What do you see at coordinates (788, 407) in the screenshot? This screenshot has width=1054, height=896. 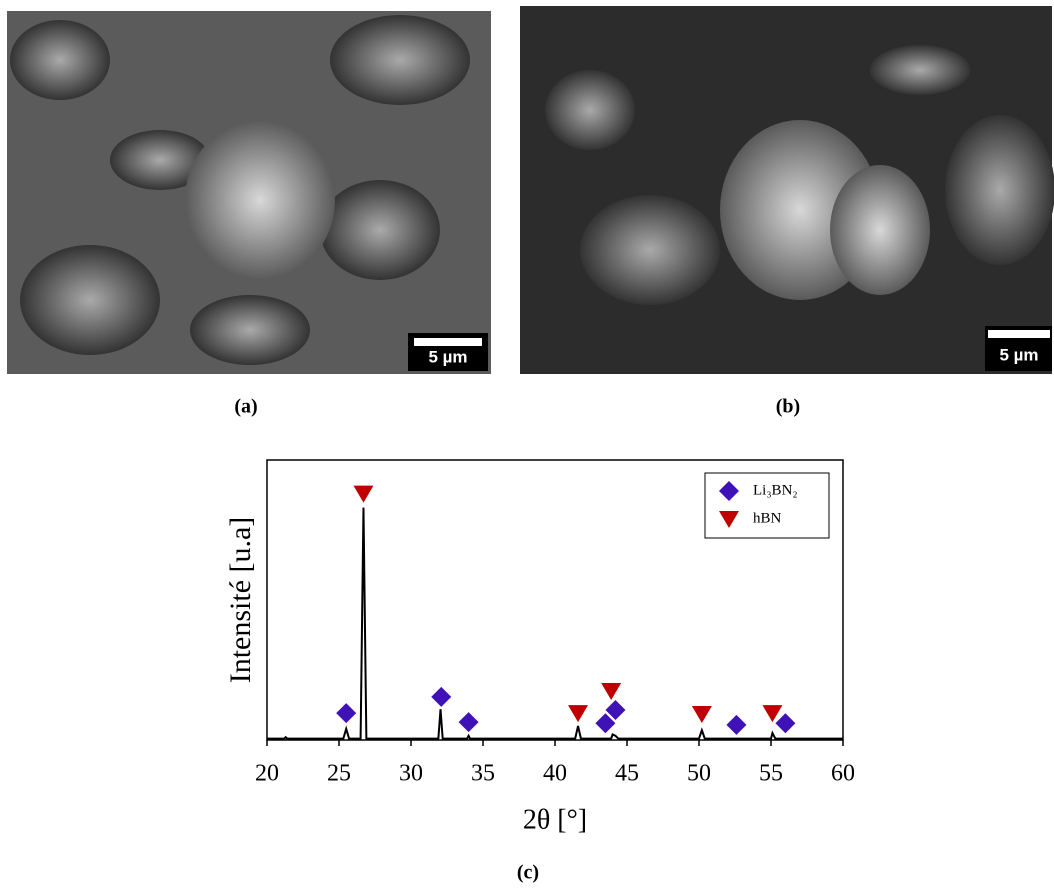 I see `caption: (b)` at bounding box center [788, 407].